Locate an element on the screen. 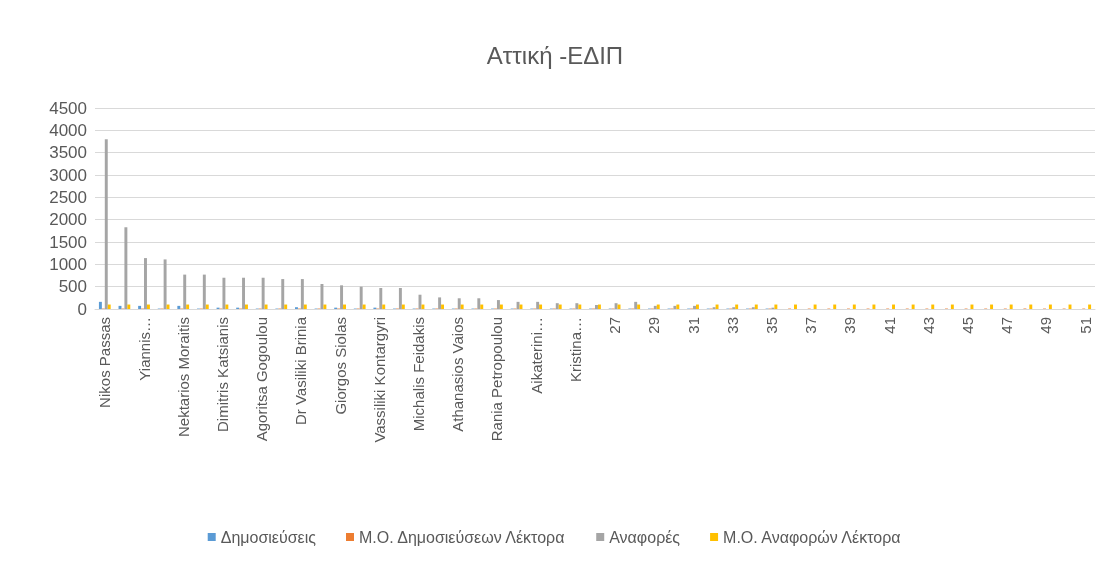 This screenshot has height=580, width=1110. y-tick-label: 500 is located at coordinates (72, 287).